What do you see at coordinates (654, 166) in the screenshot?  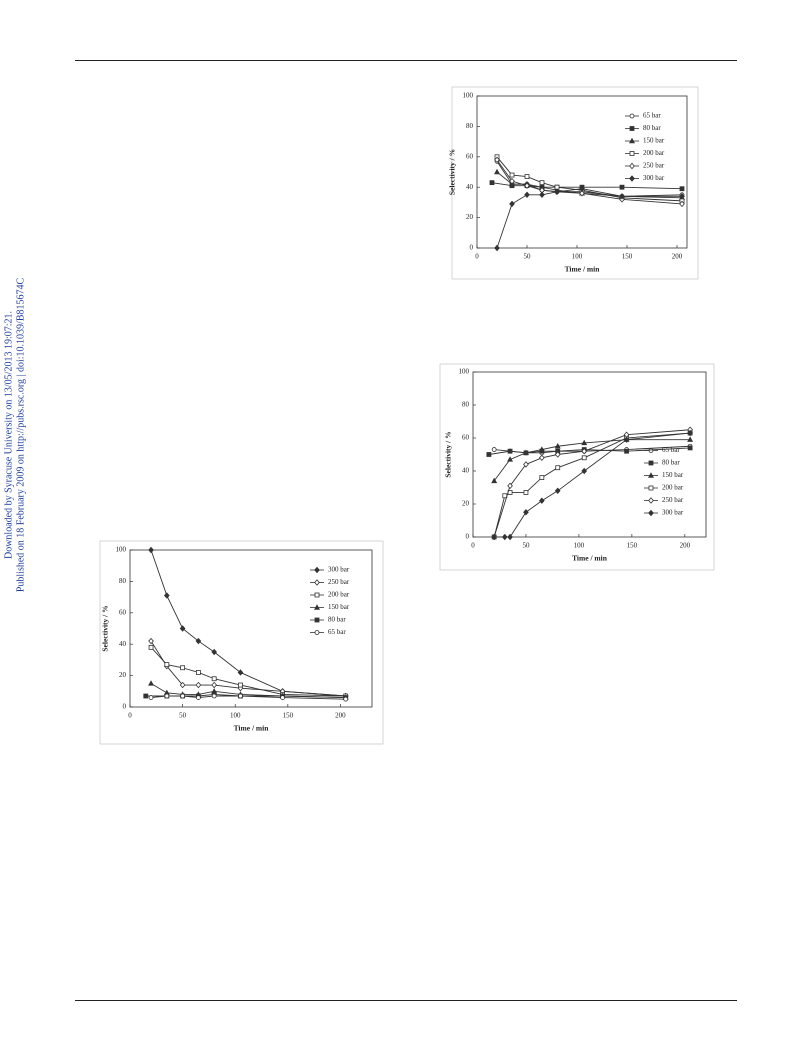 I see `legend-label: 250 bar` at bounding box center [654, 166].